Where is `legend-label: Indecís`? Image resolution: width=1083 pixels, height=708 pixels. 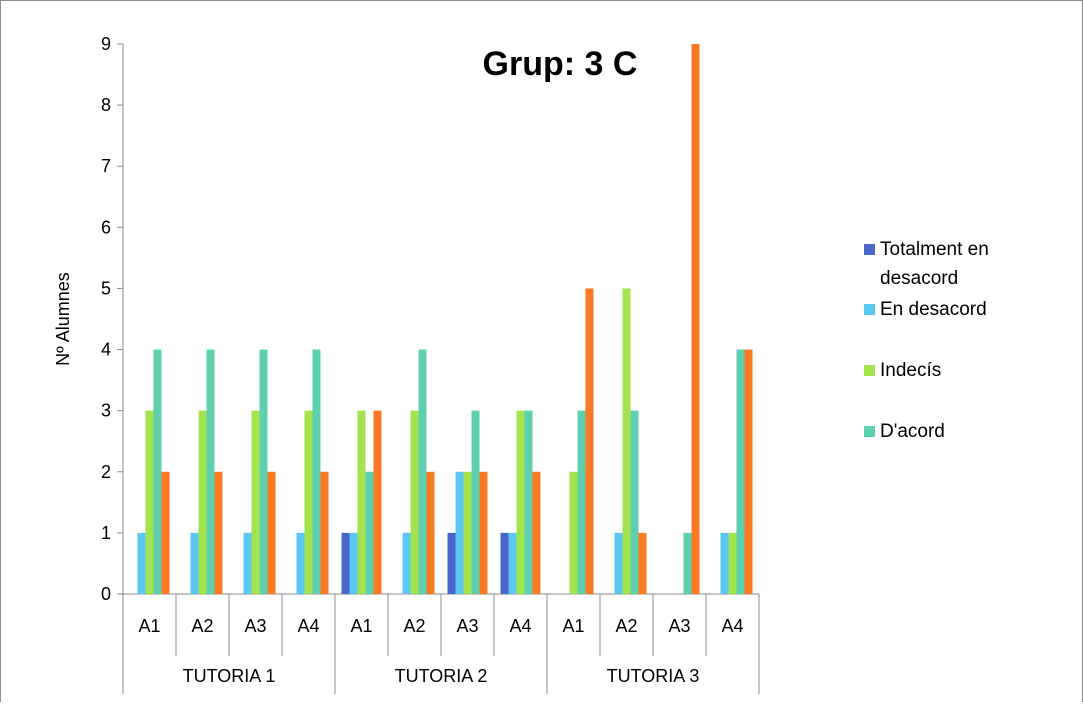
legend-label: Indecís is located at coordinates (910, 370).